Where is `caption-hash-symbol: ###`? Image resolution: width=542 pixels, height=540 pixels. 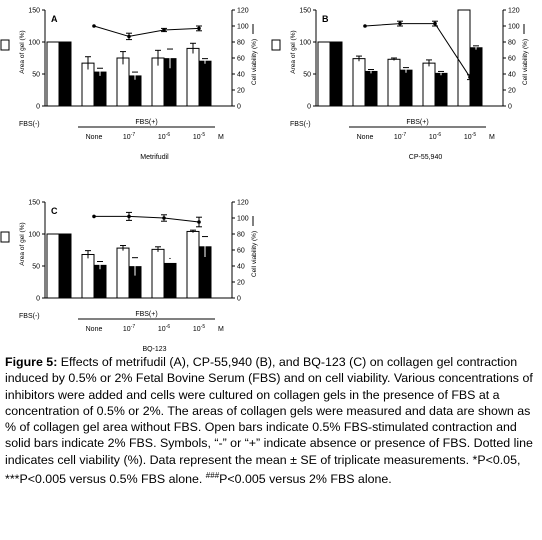 caption-hash-symbol: ### is located at coordinates (212, 476).